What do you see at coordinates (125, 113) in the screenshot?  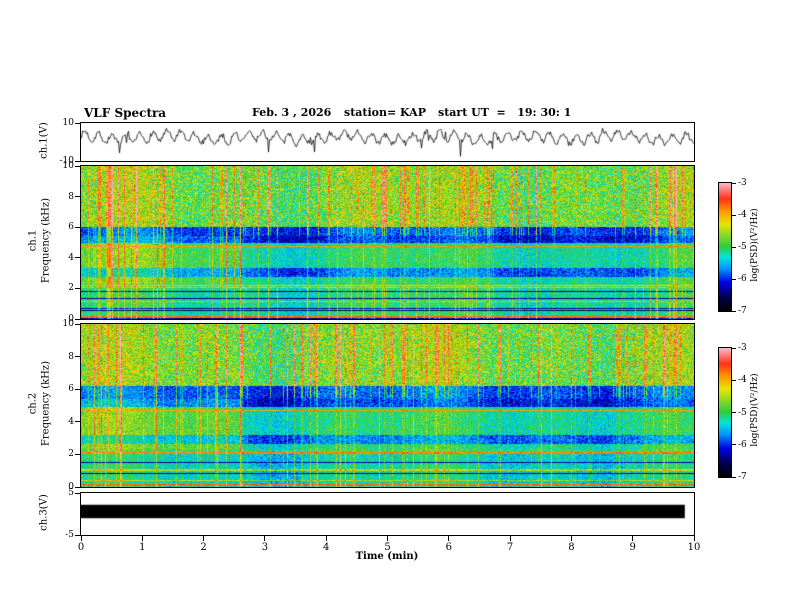 I see `figure-title: VLF Spectra` at bounding box center [125, 113].